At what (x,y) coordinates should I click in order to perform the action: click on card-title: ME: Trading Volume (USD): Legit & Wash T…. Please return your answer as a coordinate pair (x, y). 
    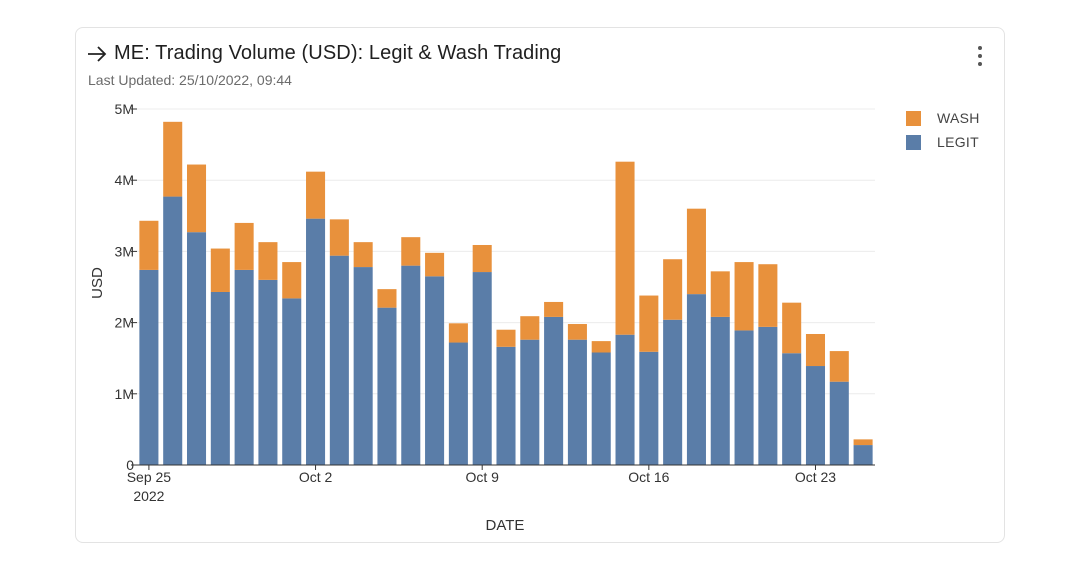
    Looking at the image, I should click on (338, 53).